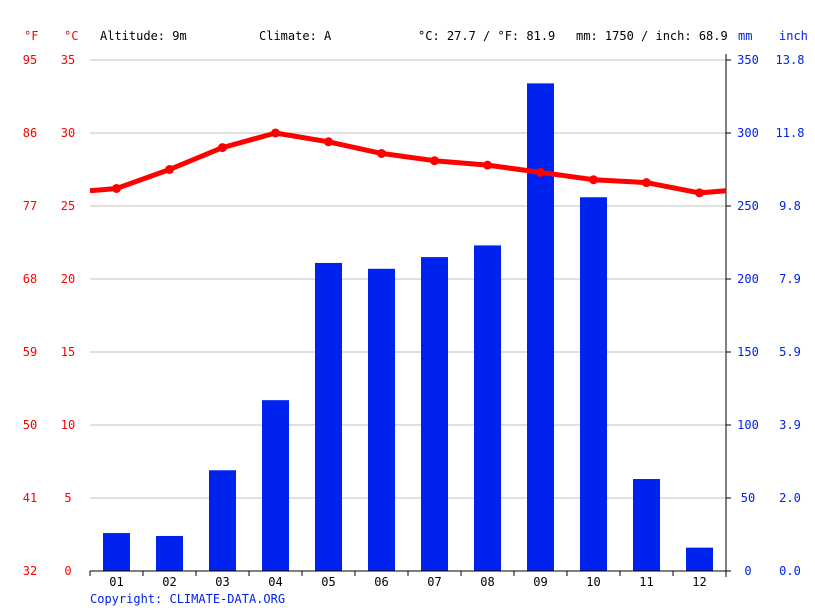 This screenshot has width=815, height=611. What do you see at coordinates (116, 582) in the screenshot?
I see `month-label: 01` at bounding box center [116, 582].